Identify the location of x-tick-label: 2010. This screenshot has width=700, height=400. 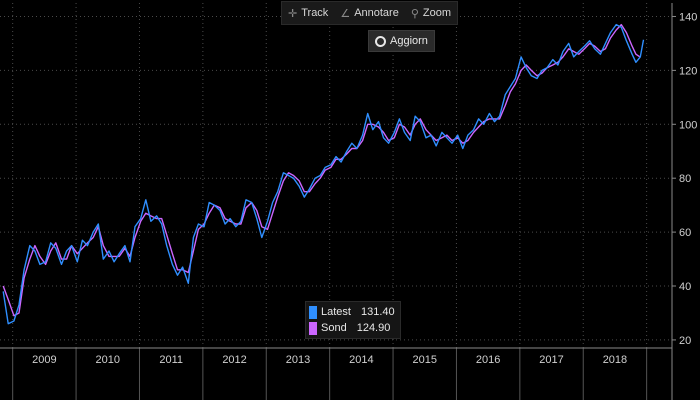
(108, 360).